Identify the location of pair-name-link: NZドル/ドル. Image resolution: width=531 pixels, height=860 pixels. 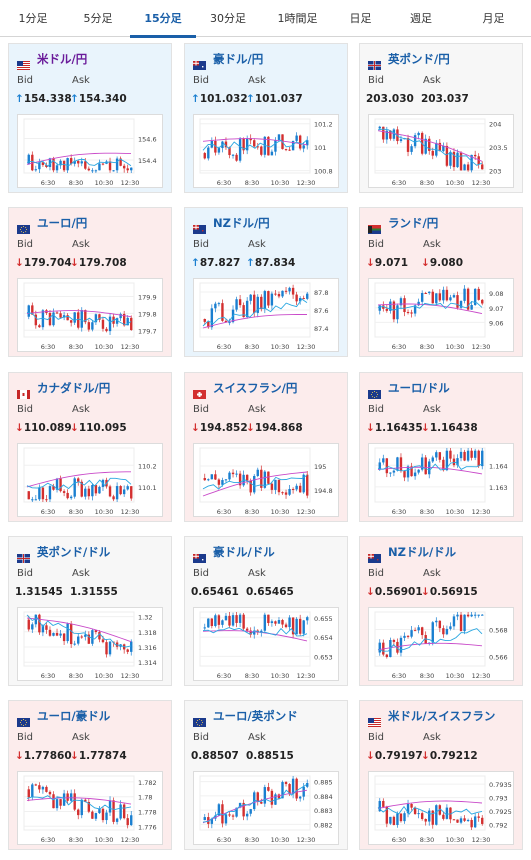
(422, 552).